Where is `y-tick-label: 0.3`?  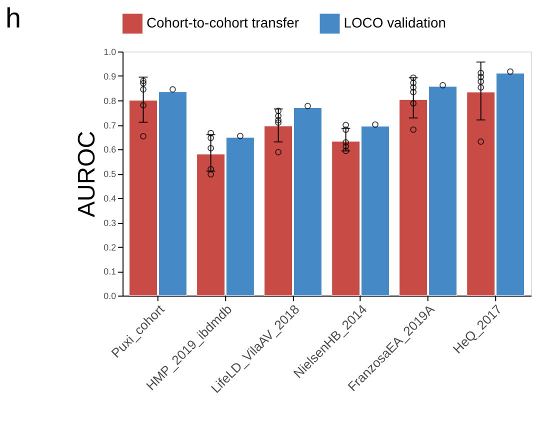
y-tick-label: 0.3 is located at coordinates (110, 223).